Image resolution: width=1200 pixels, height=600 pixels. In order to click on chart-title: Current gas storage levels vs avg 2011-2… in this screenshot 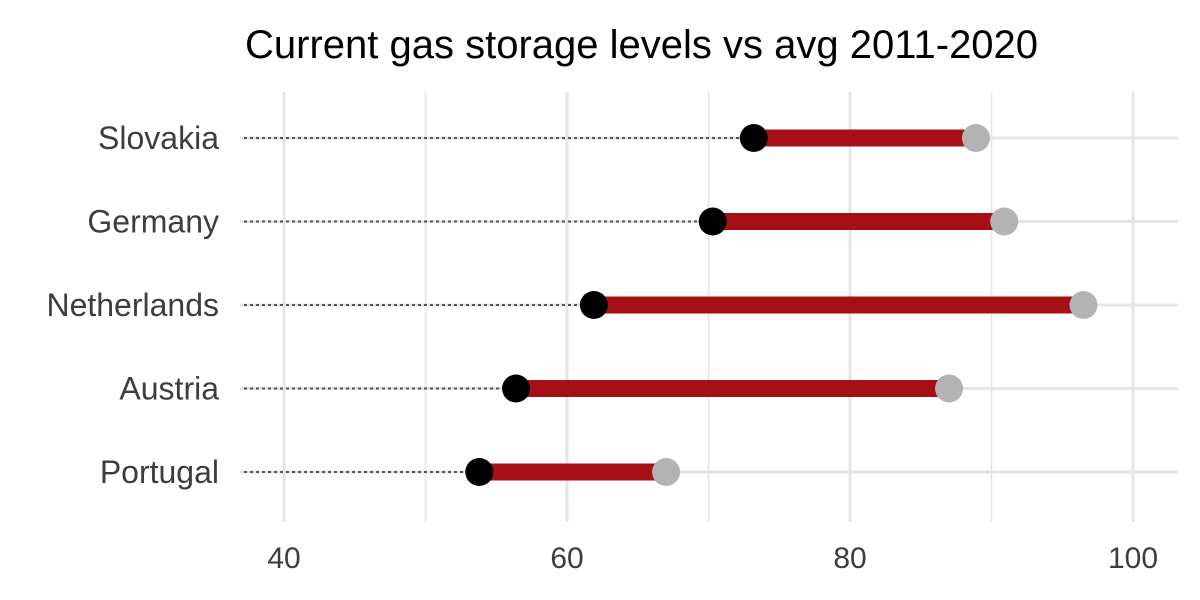, I will do `click(641, 45)`.